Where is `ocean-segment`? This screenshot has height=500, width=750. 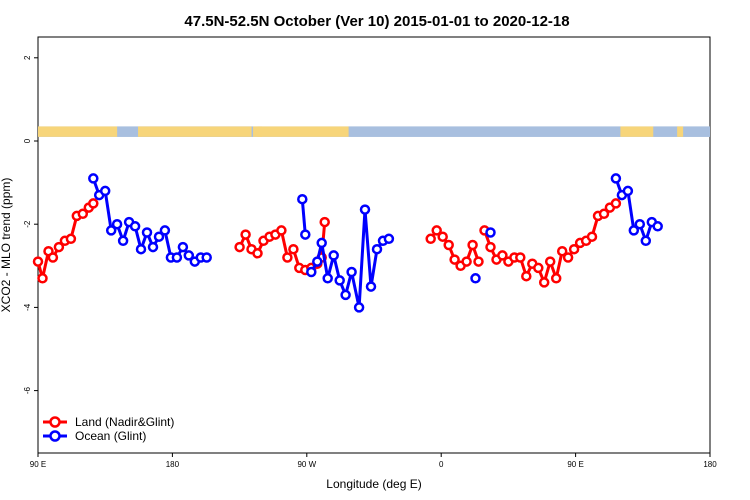
ocean-segment is located at coordinates (484, 131).